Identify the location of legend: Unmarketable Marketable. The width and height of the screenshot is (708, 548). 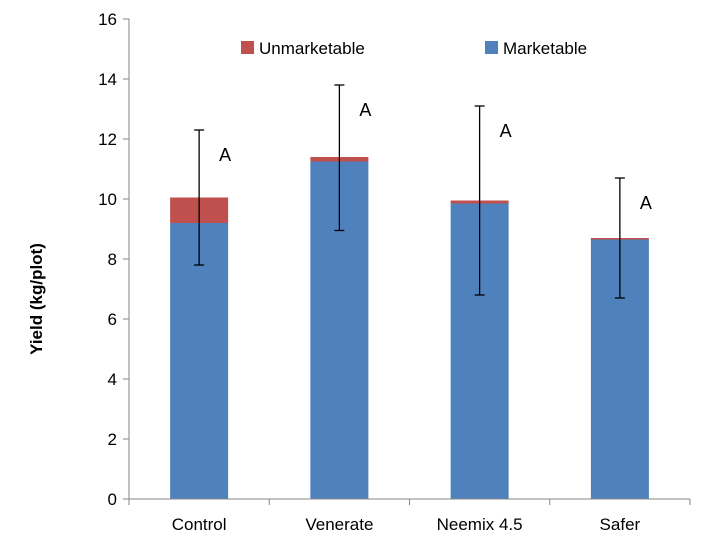
(414, 48).